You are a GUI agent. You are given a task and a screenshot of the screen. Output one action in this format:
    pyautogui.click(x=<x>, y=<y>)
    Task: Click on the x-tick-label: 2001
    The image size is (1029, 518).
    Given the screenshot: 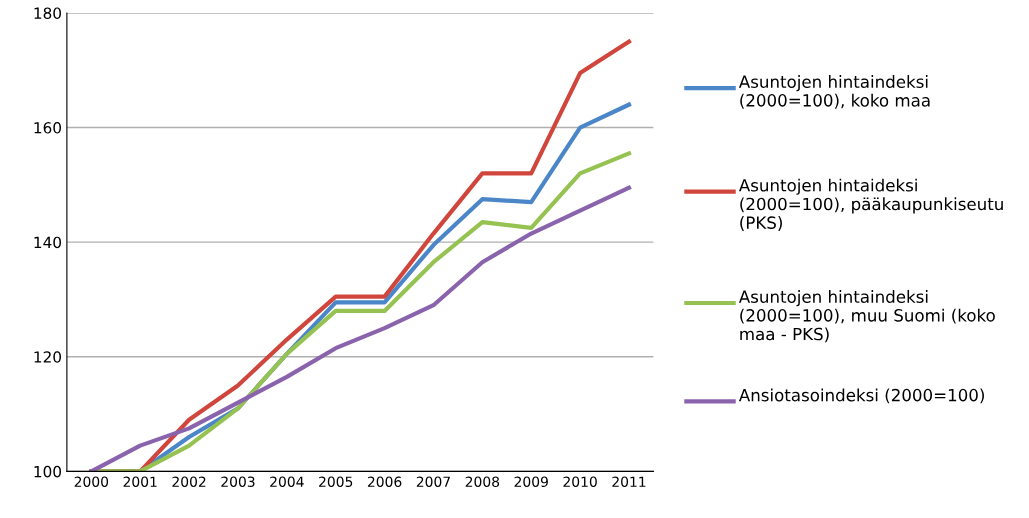 What is the action you would take?
    pyautogui.click(x=140, y=481)
    